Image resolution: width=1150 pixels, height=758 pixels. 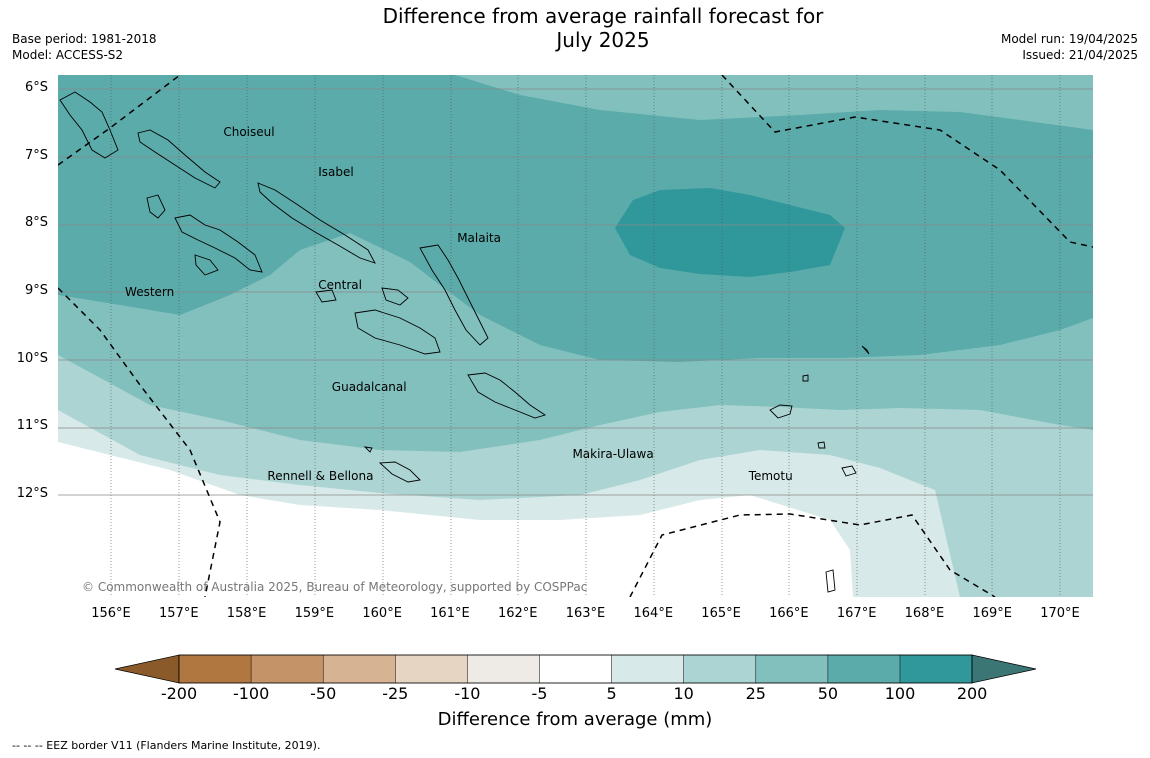 I want to click on island-russell, so click(x=395, y=296).